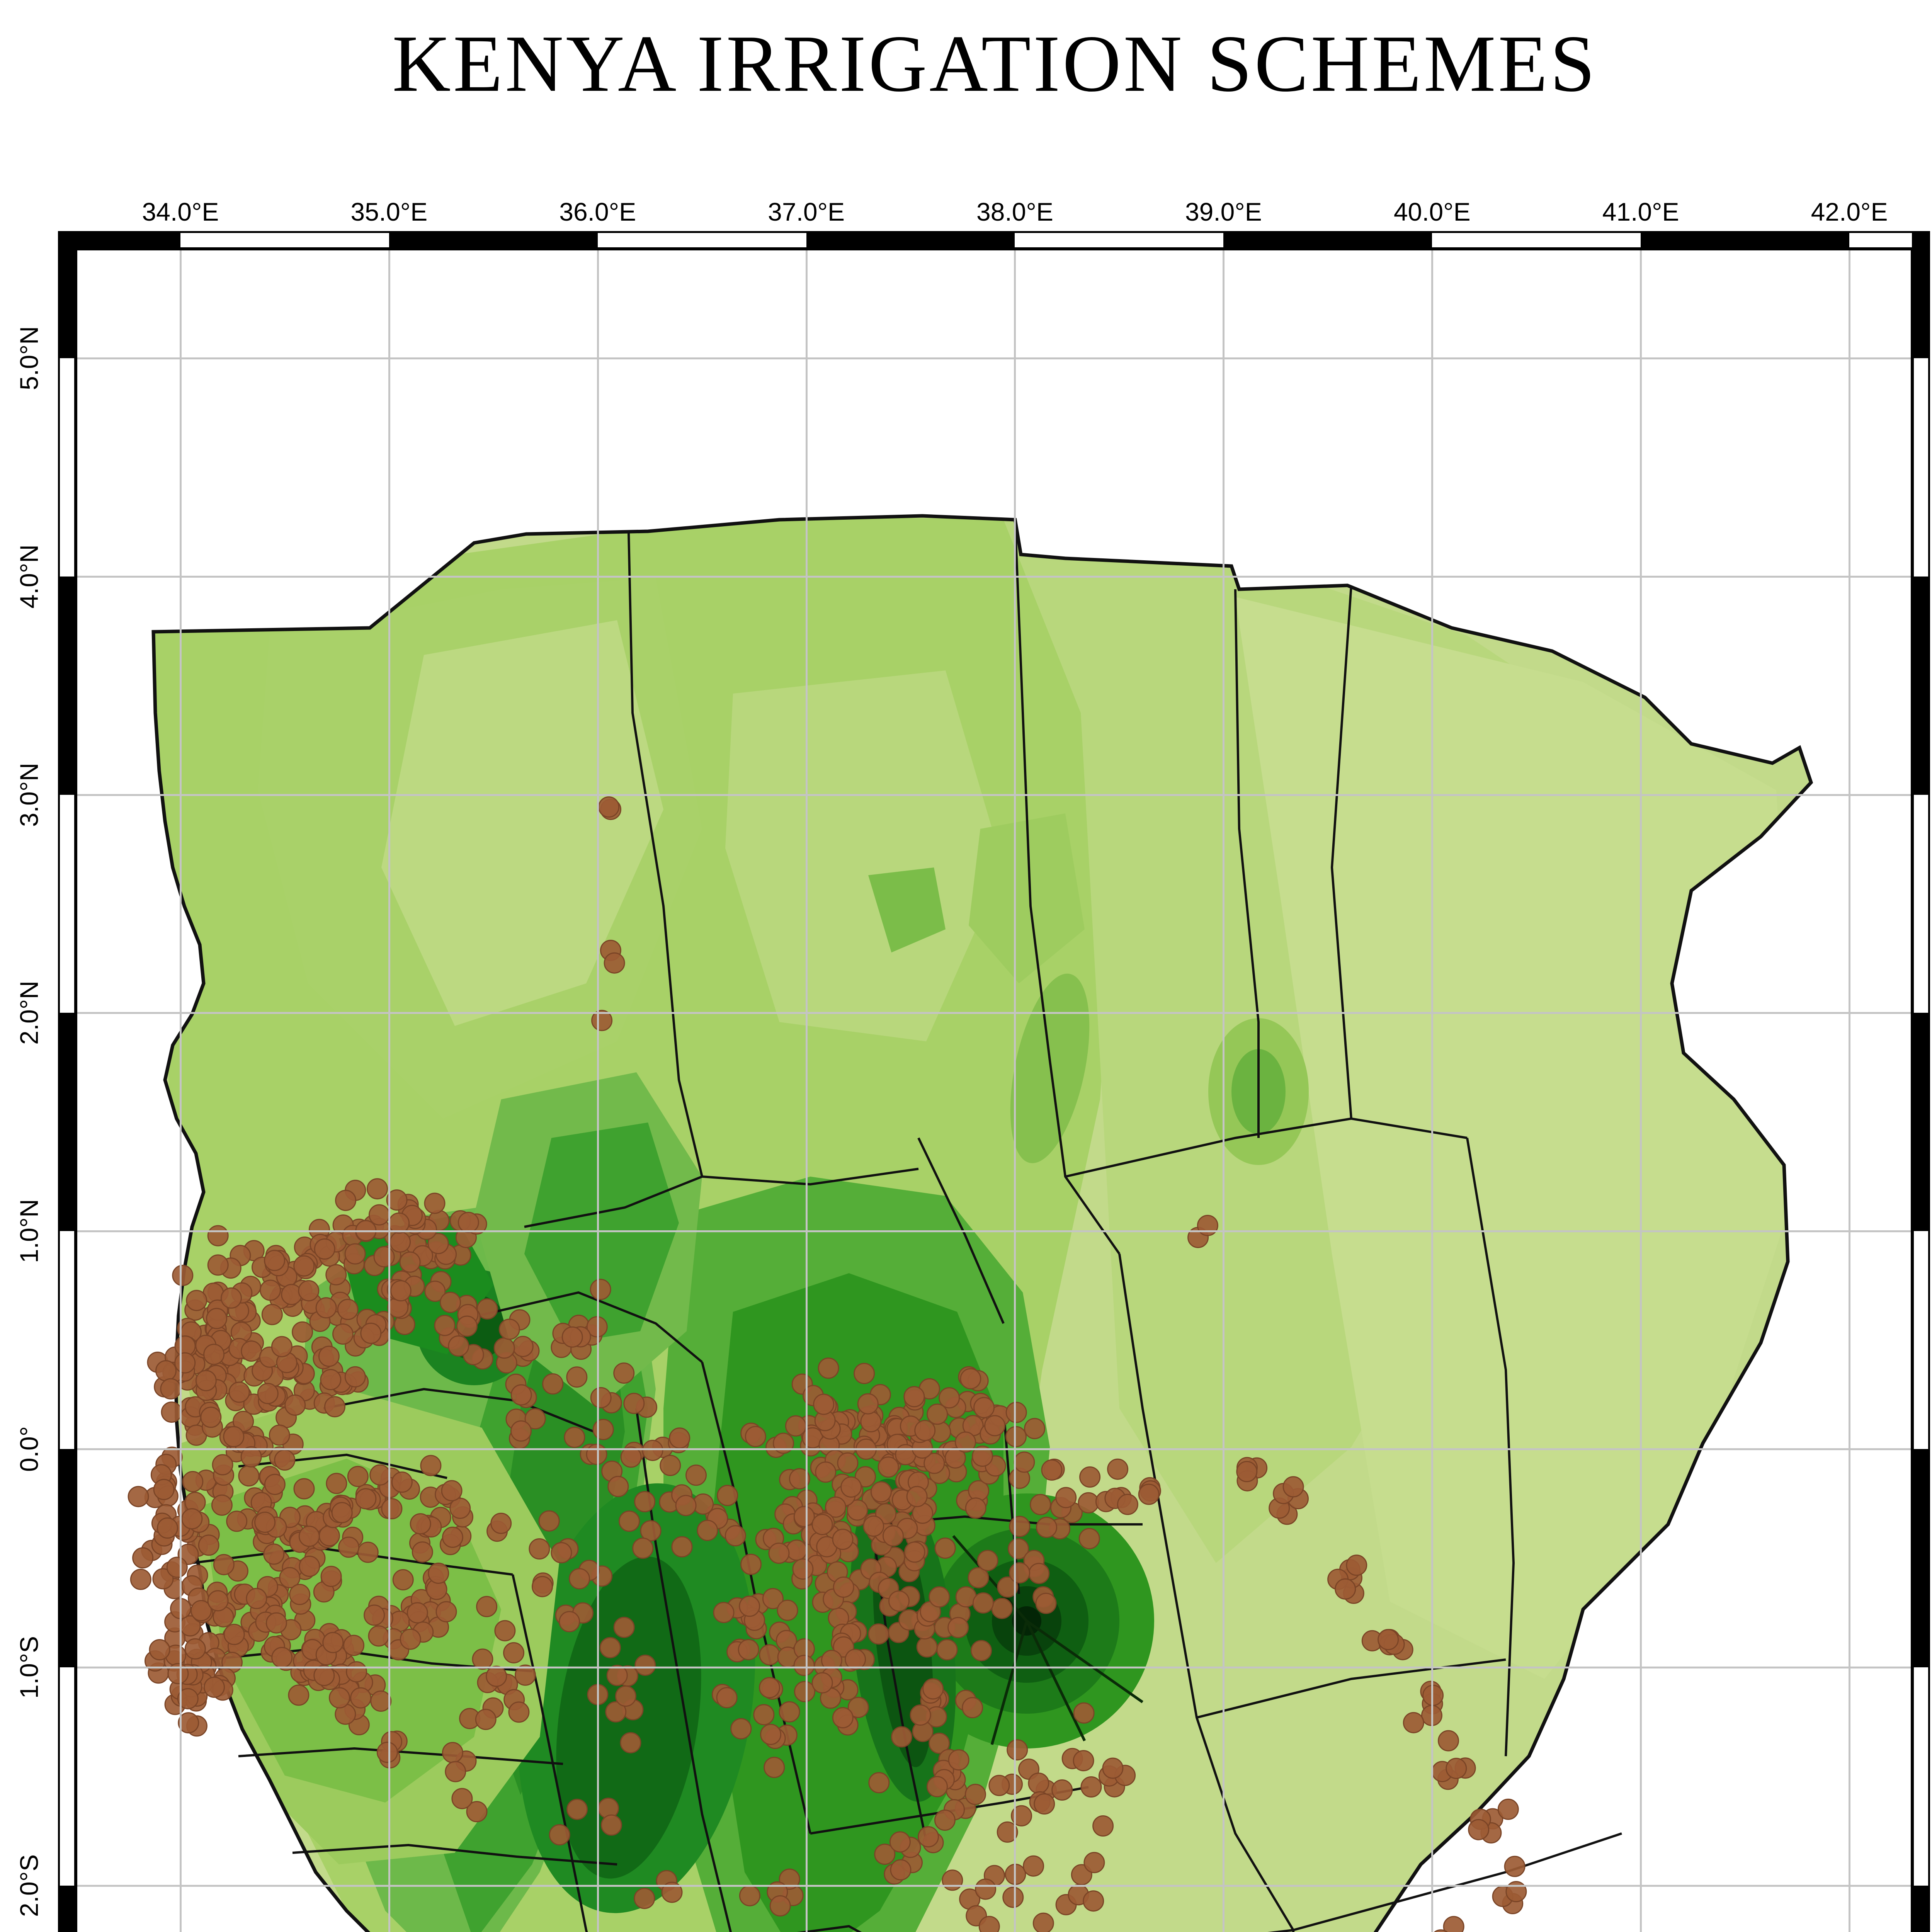 The height and width of the screenshot is (1932, 1932). Describe the element at coordinates (181, 212) in the screenshot. I see `x-tick-label-top-0: 34.0°E` at that location.